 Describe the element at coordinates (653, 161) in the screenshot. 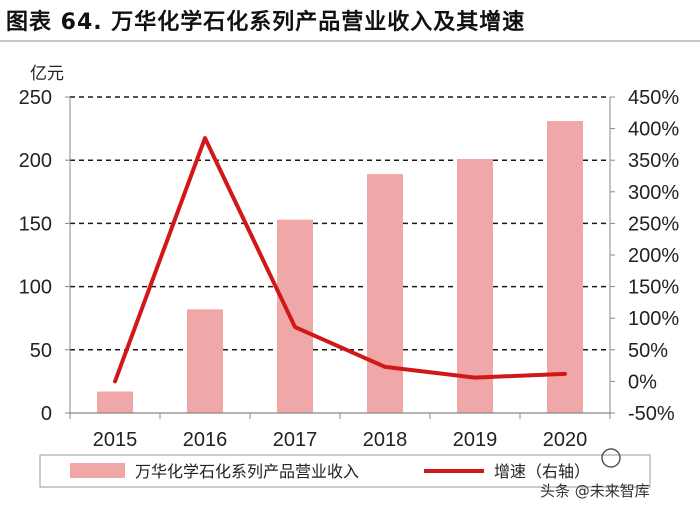

I see `y2-tick-label: 350%` at that location.